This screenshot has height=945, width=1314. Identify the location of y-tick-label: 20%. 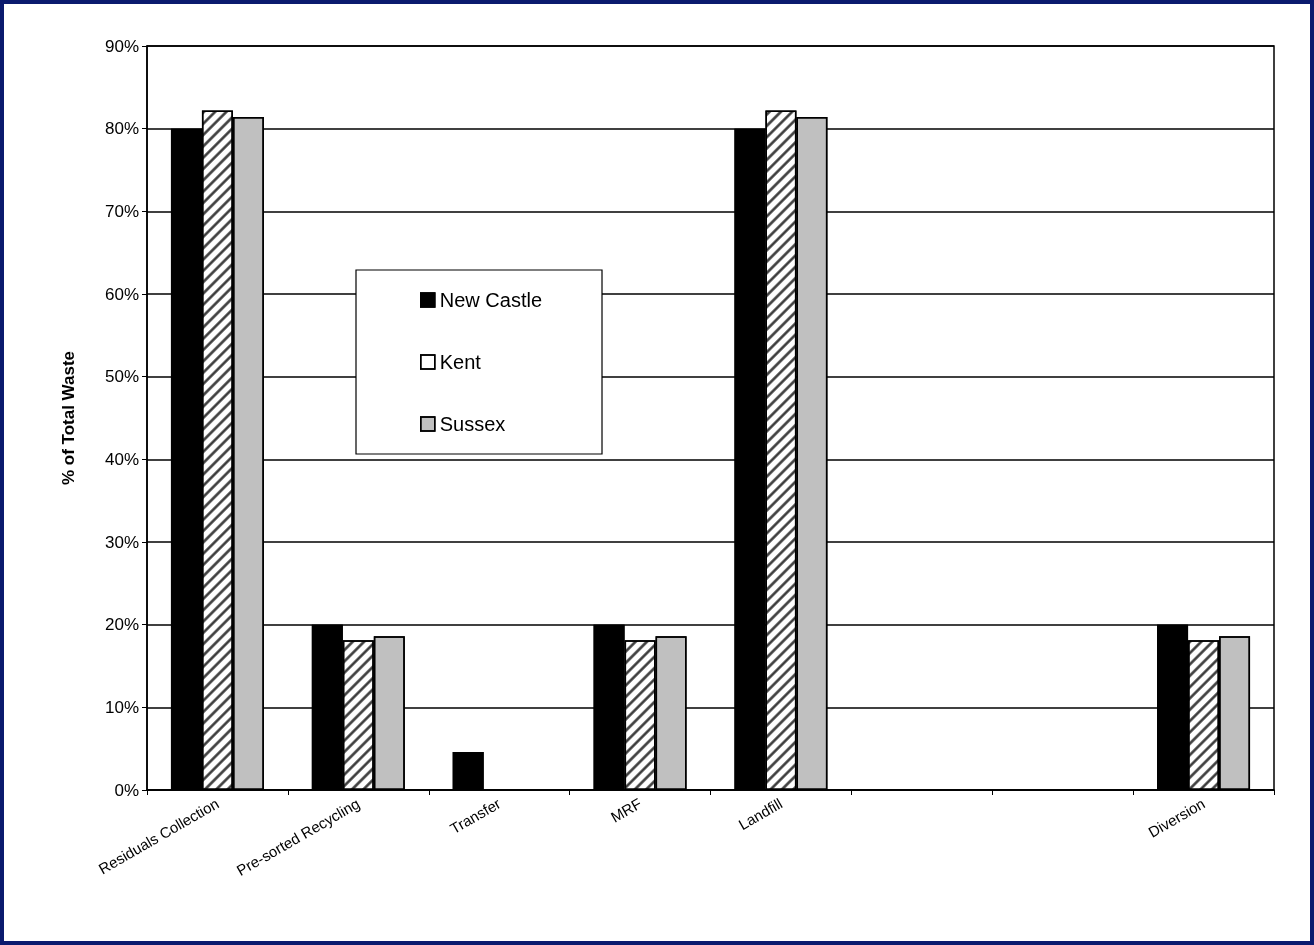
(121, 625).